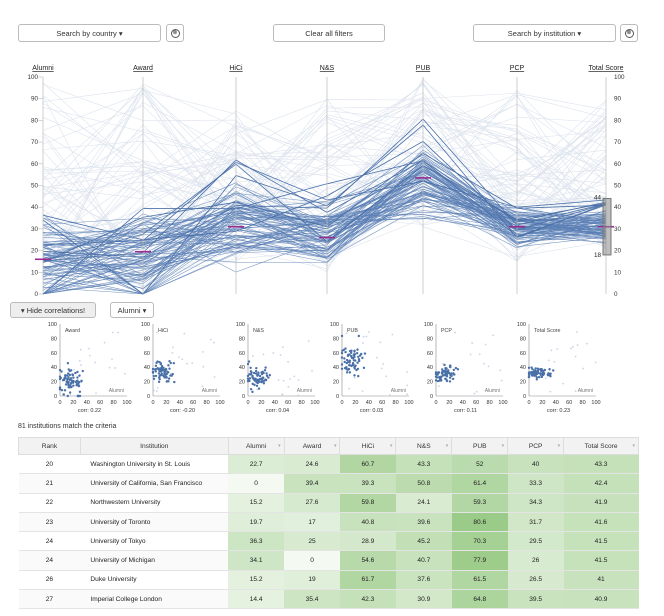  I want to click on axis-label: Award, so click(143, 68).